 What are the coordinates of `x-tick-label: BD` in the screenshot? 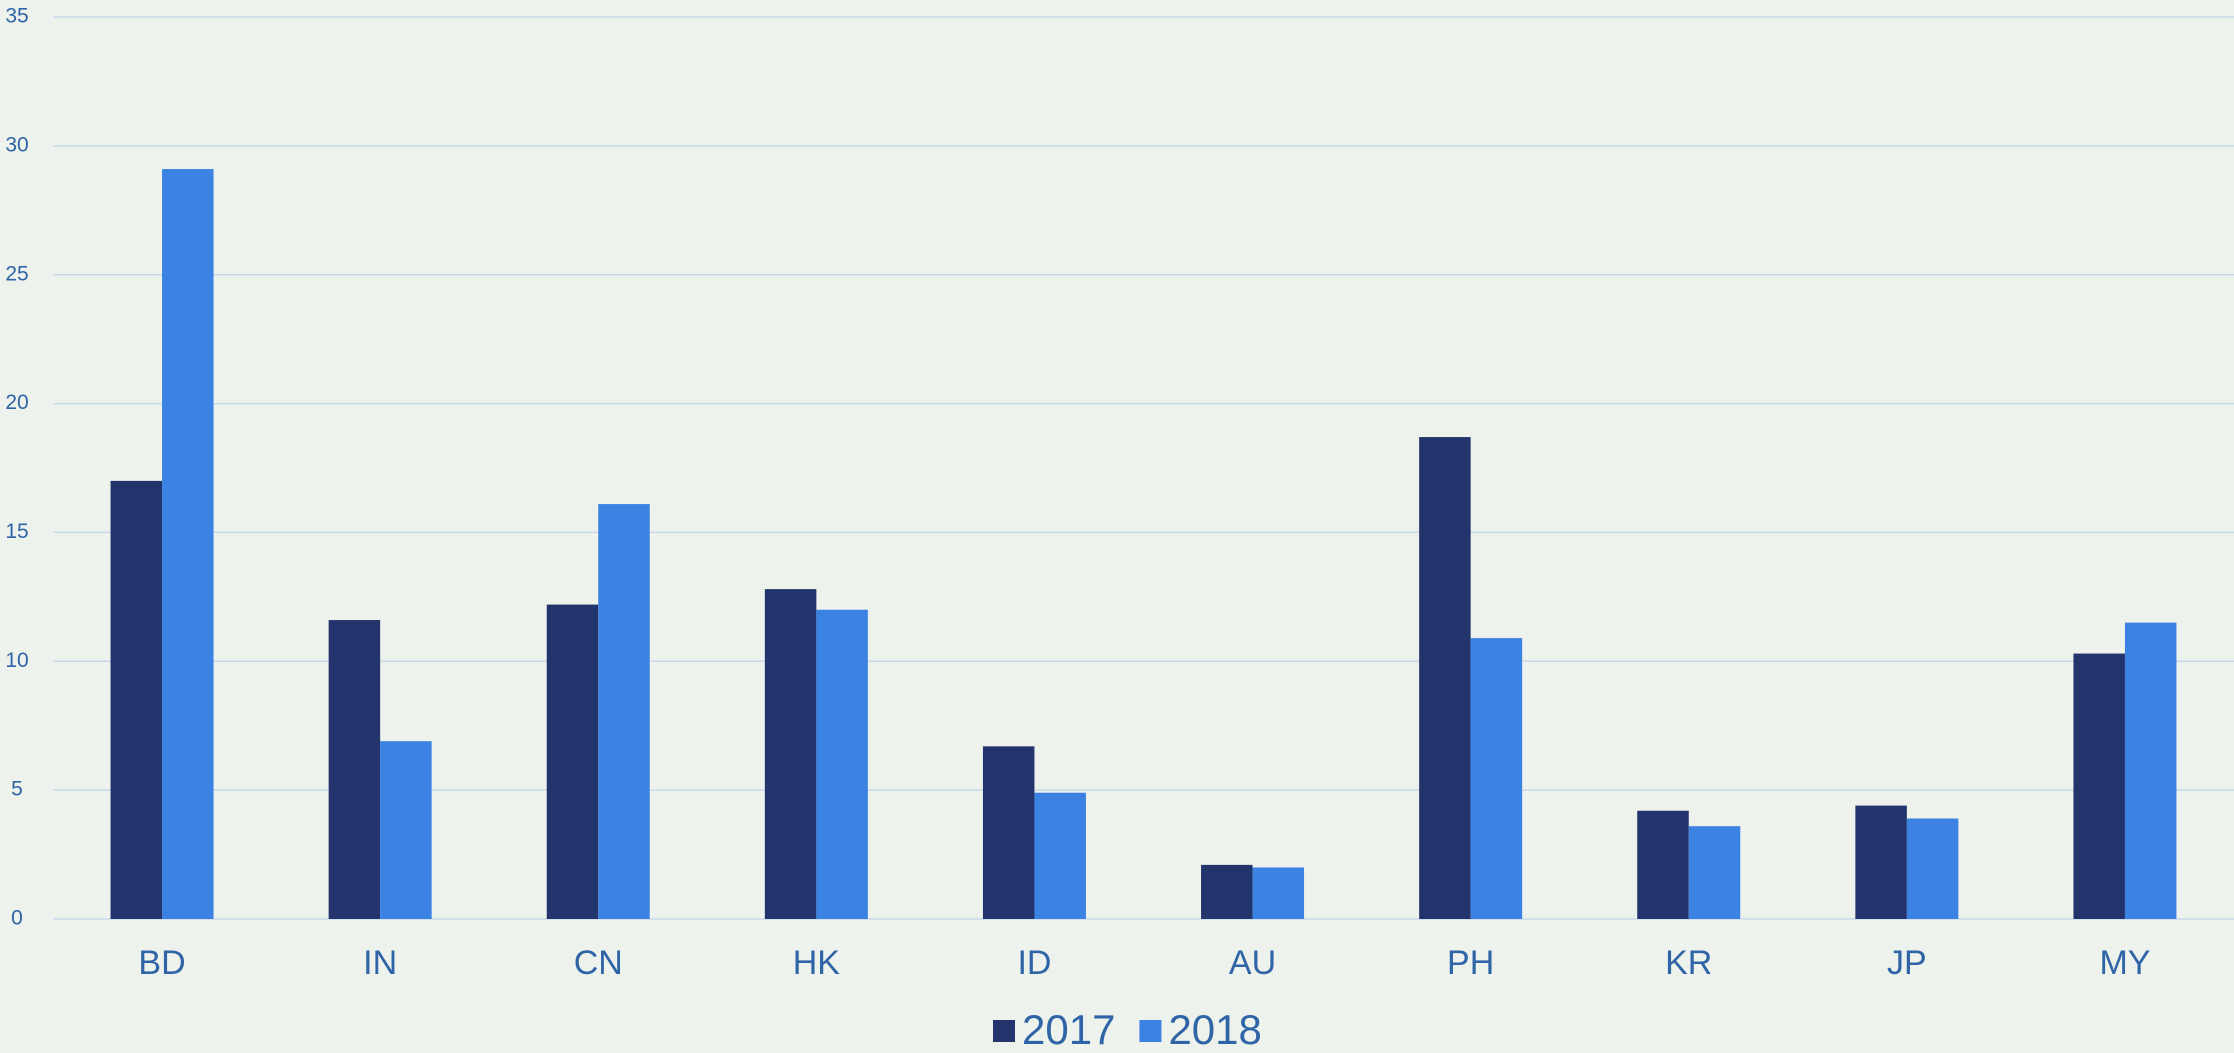 It's located at (161, 963).